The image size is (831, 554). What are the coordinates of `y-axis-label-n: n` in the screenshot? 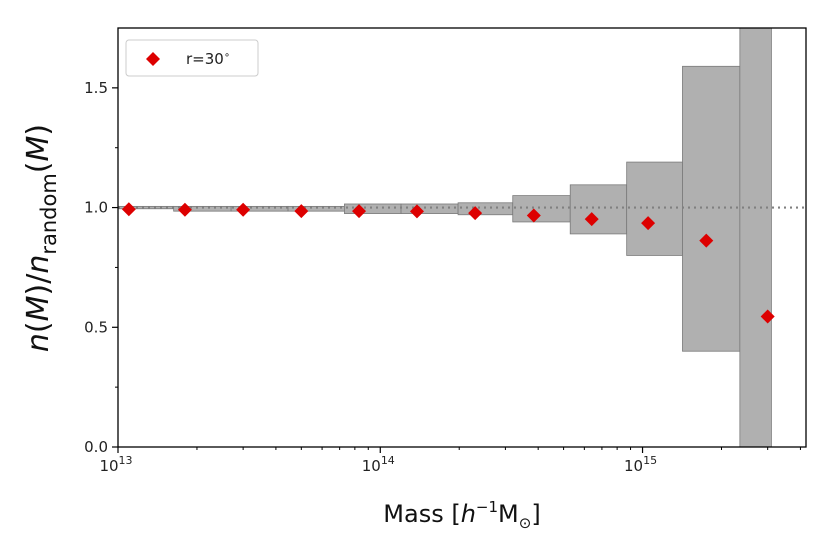 It's located at (38, 342).